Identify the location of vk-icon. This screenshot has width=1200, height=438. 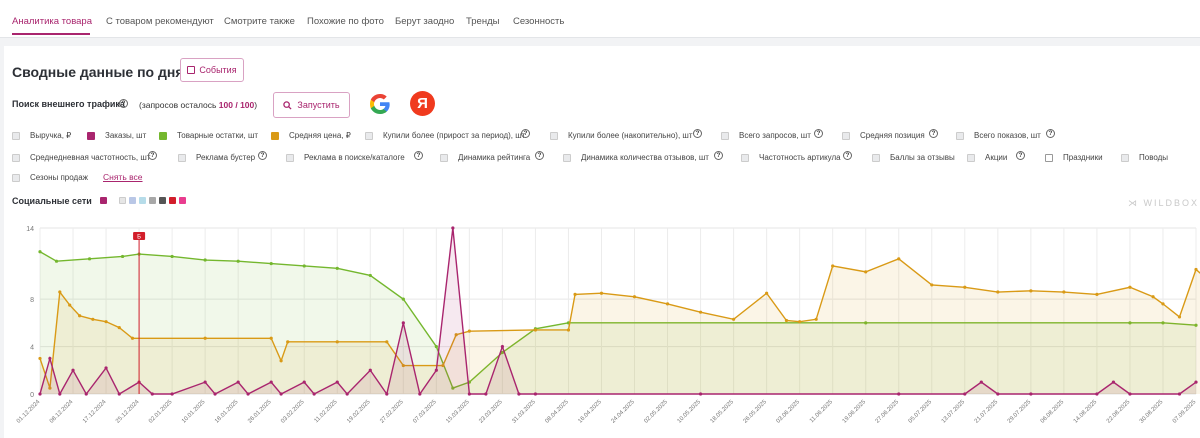
(132, 200).